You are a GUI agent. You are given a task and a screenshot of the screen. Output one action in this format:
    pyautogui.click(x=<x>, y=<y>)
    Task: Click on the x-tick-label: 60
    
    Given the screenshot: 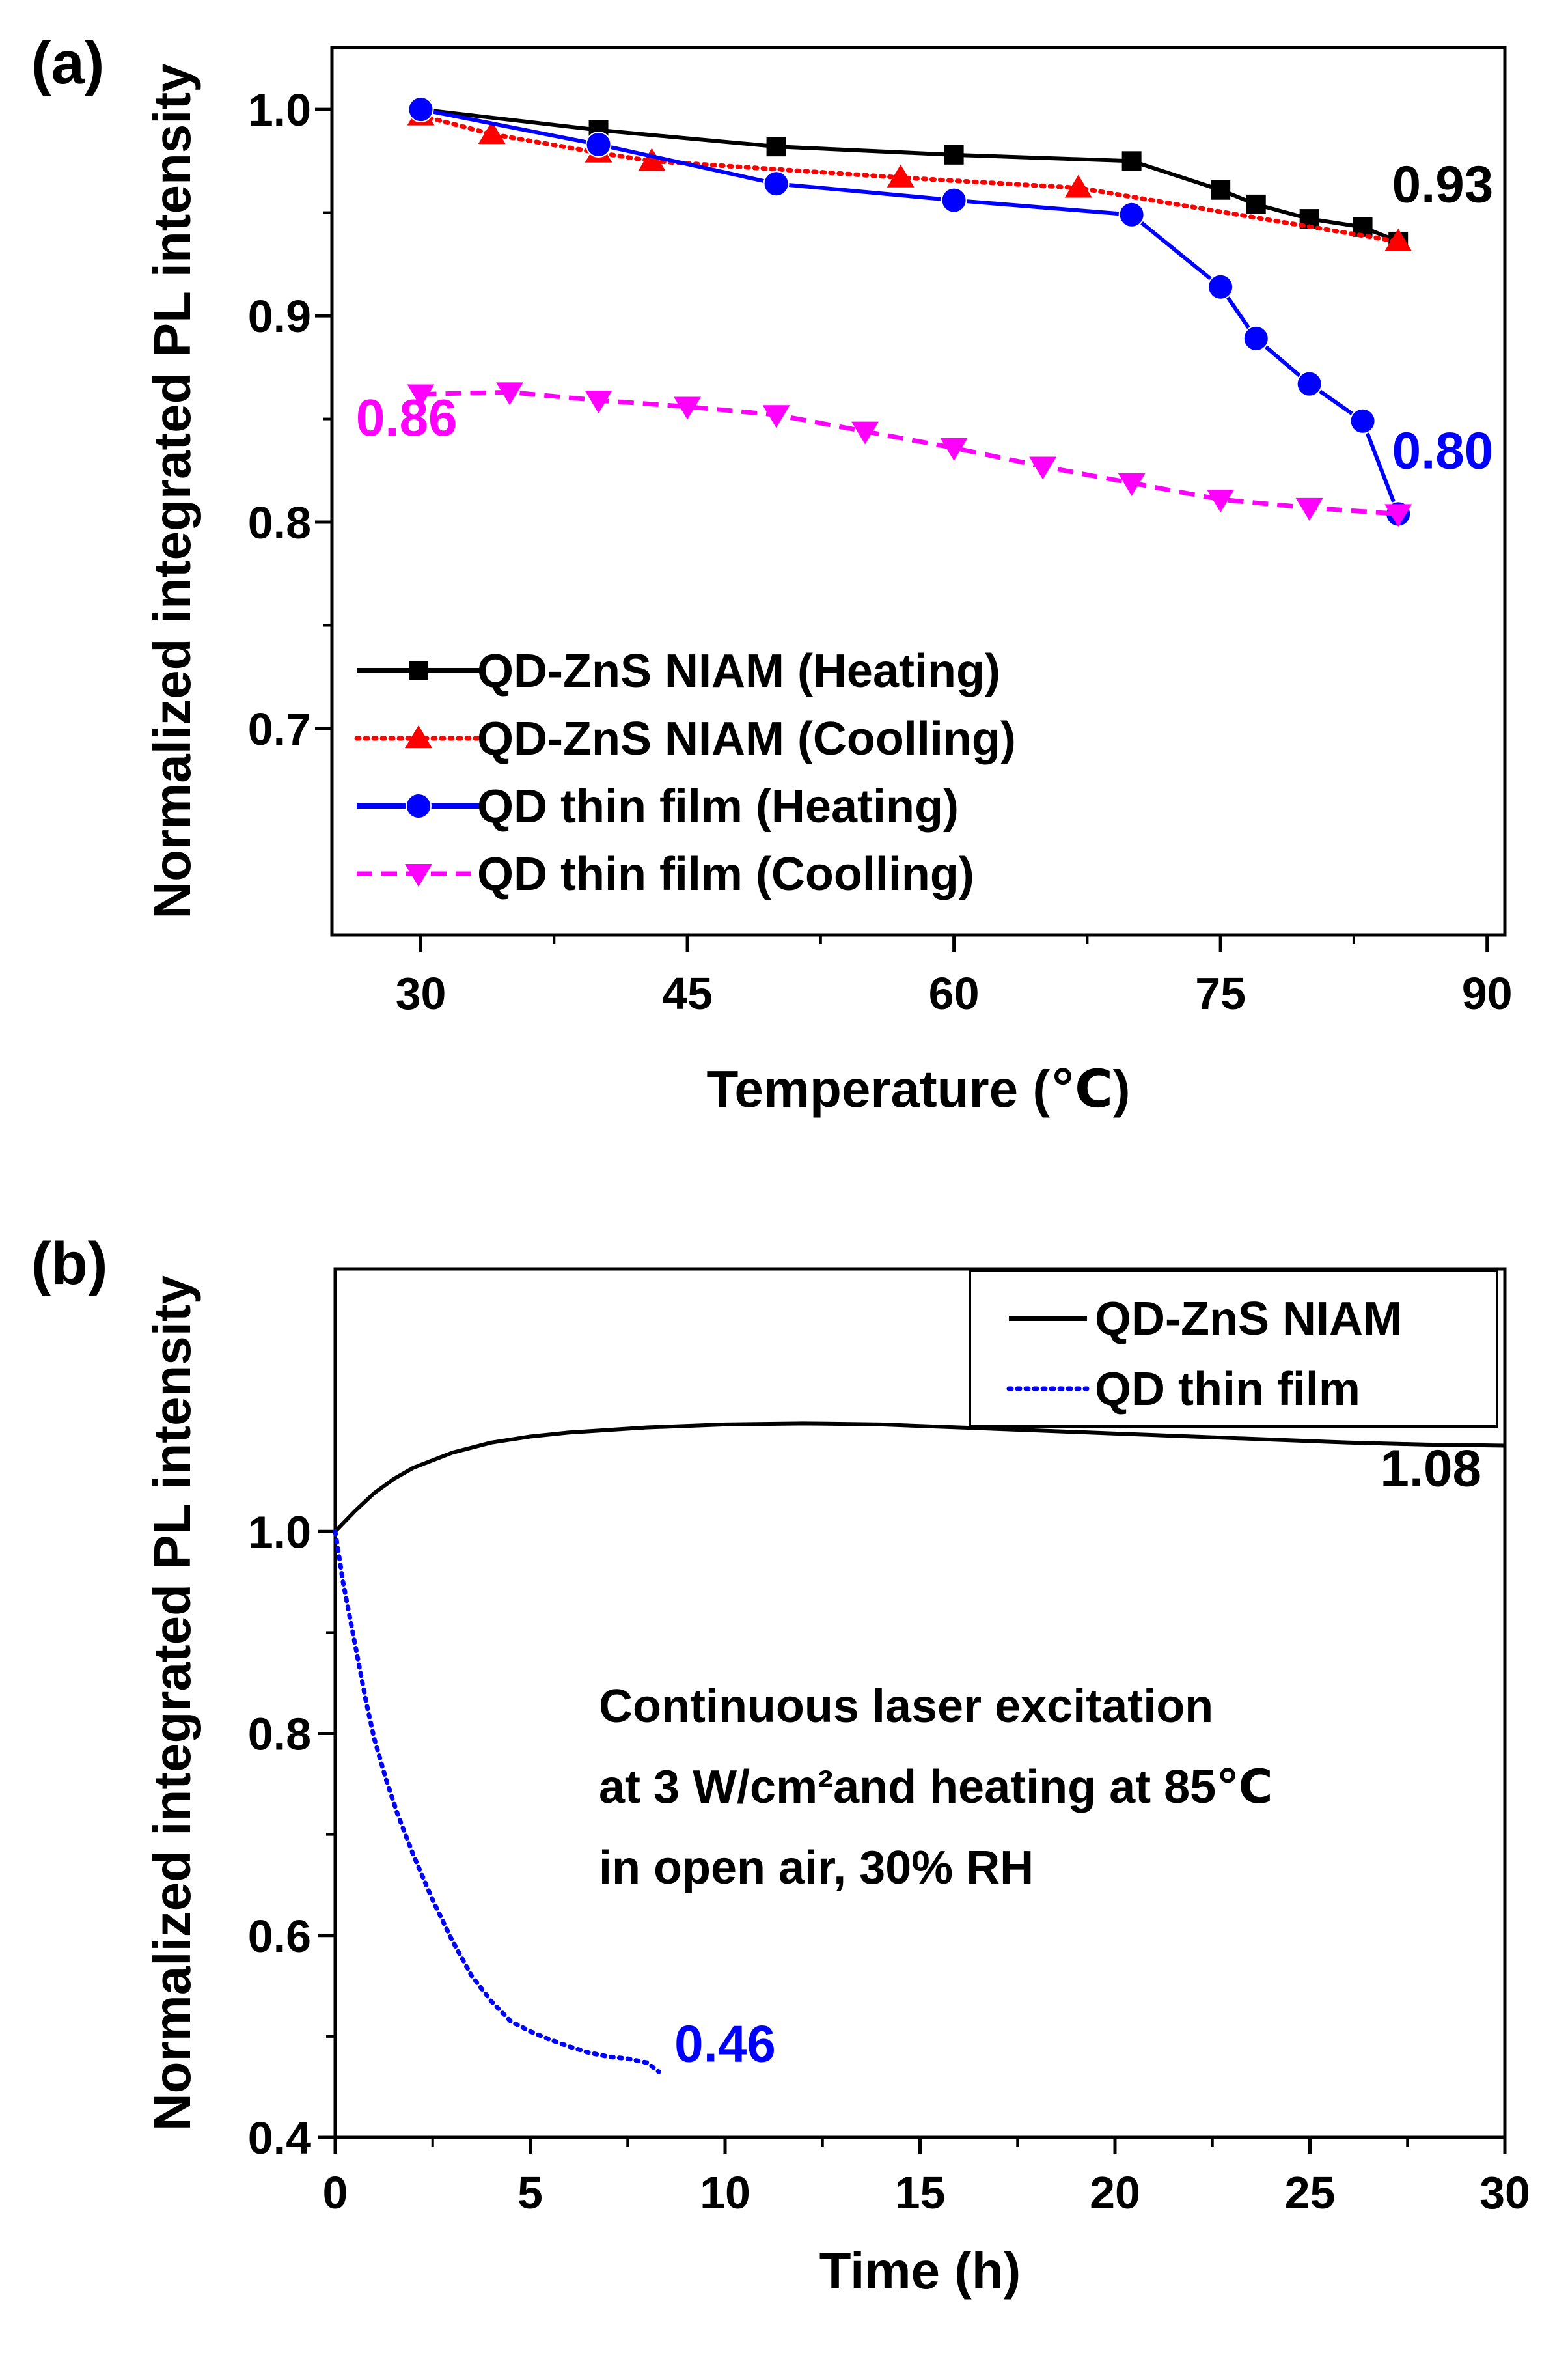 What is the action you would take?
    pyautogui.click(x=954, y=993)
    